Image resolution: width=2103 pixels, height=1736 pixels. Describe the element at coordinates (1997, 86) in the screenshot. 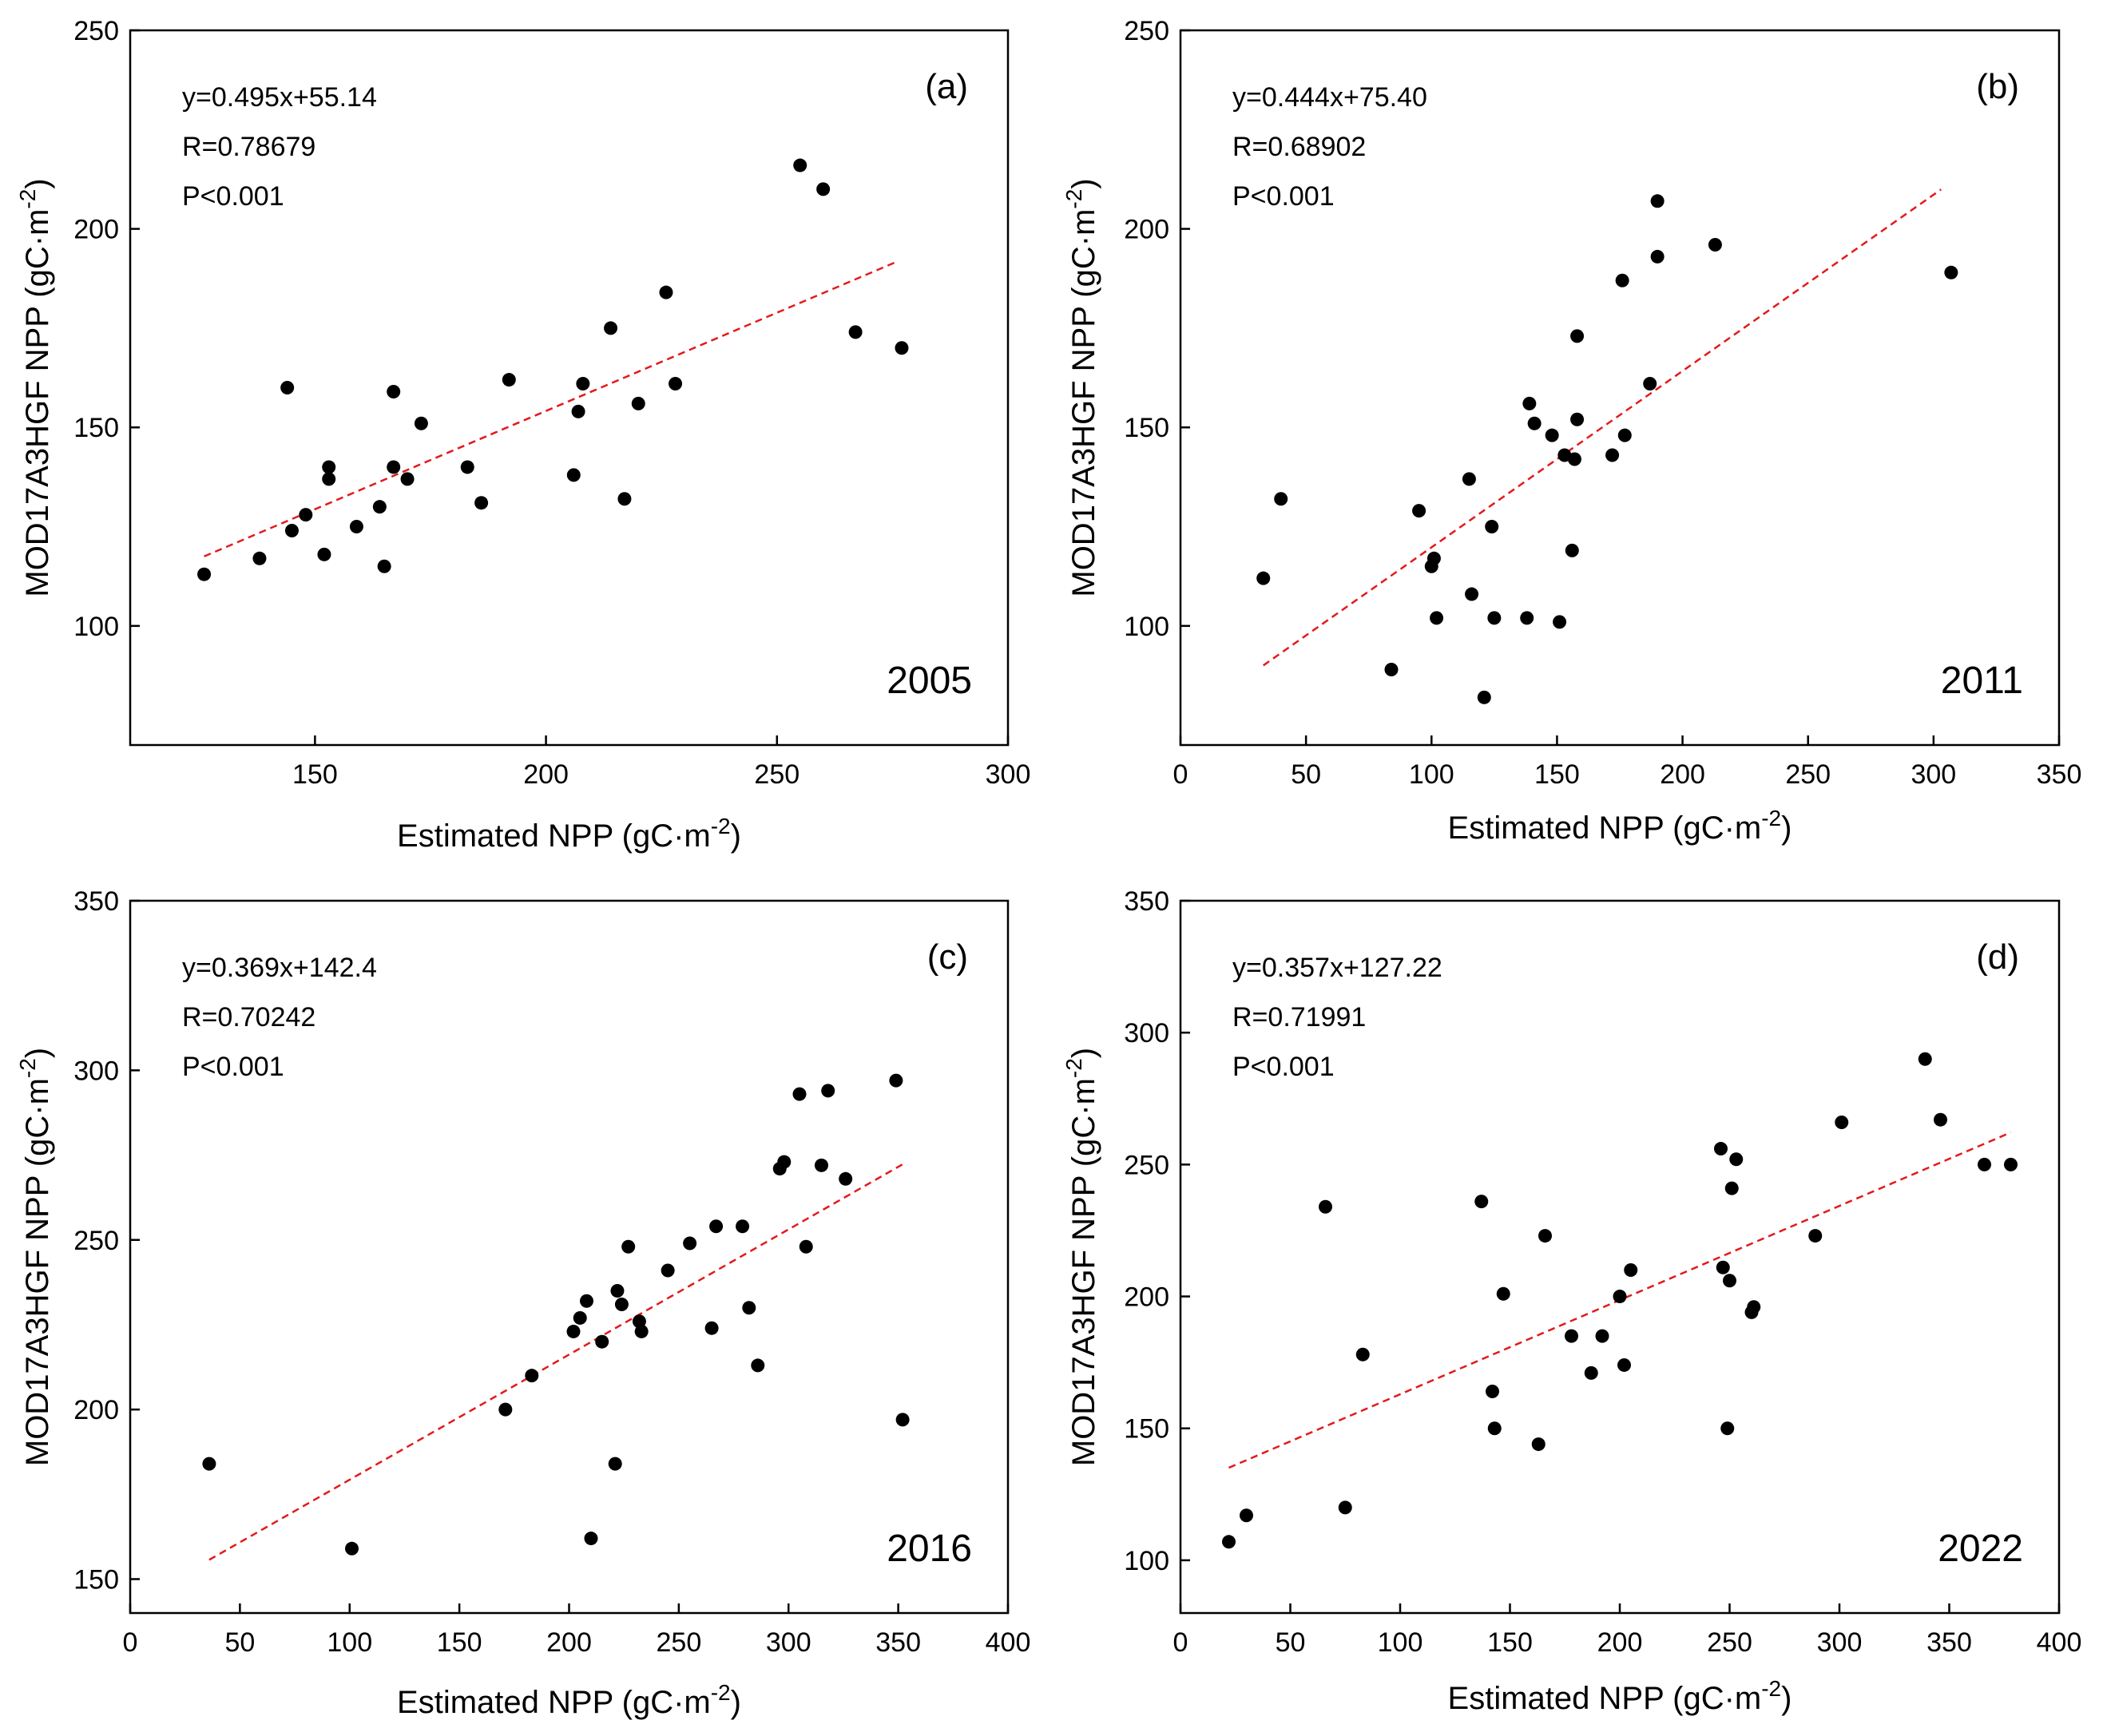

I see `panel-label: (b)` at that location.